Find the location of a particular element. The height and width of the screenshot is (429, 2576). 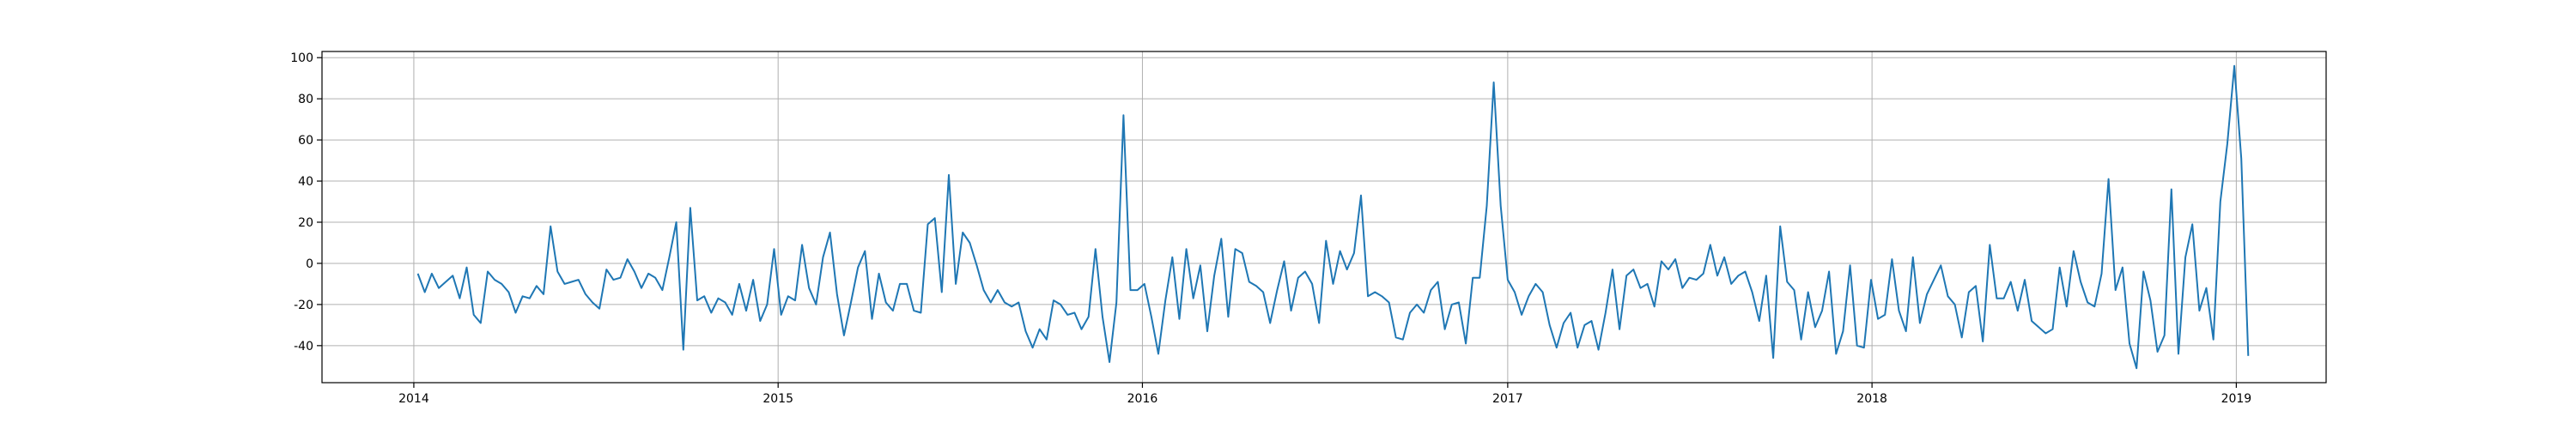

x-tick-label: 2018 is located at coordinates (1872, 399).